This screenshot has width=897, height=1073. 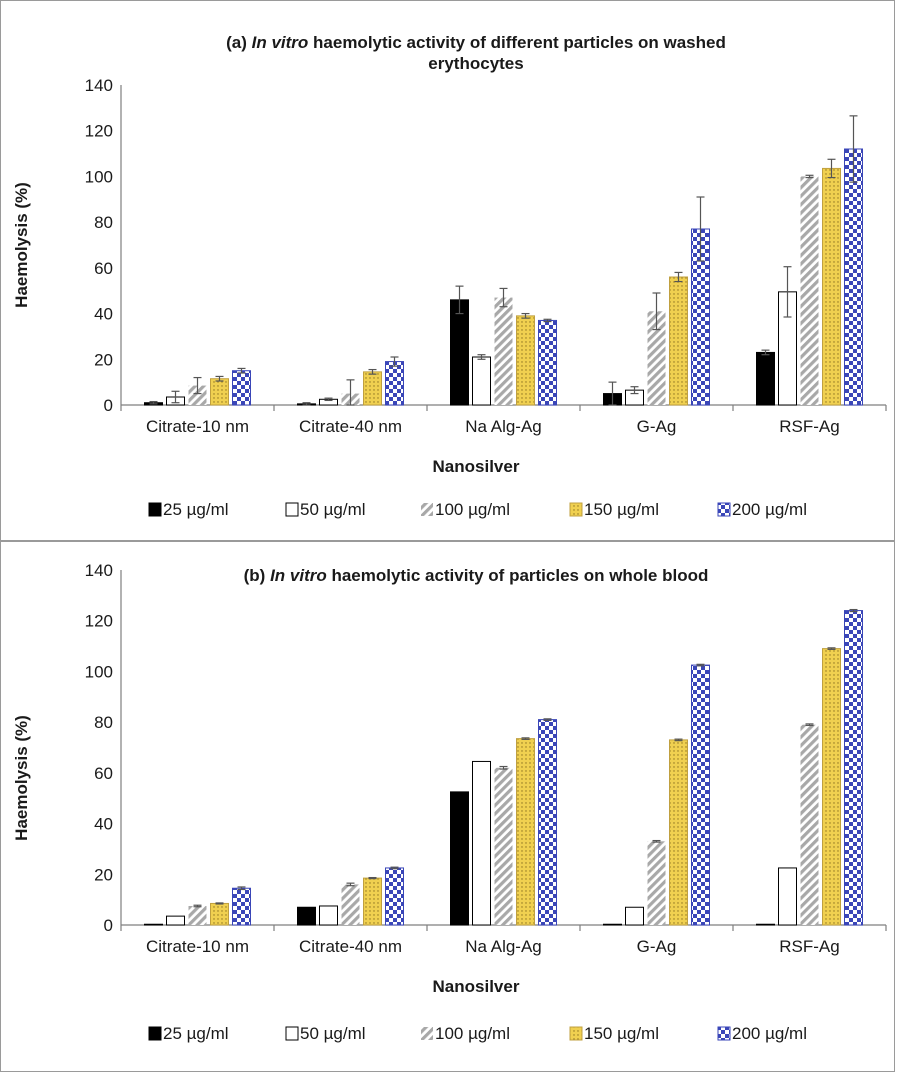 What do you see at coordinates (769, 1033) in the screenshot?
I see `legend-label: 200 µg/ml` at bounding box center [769, 1033].